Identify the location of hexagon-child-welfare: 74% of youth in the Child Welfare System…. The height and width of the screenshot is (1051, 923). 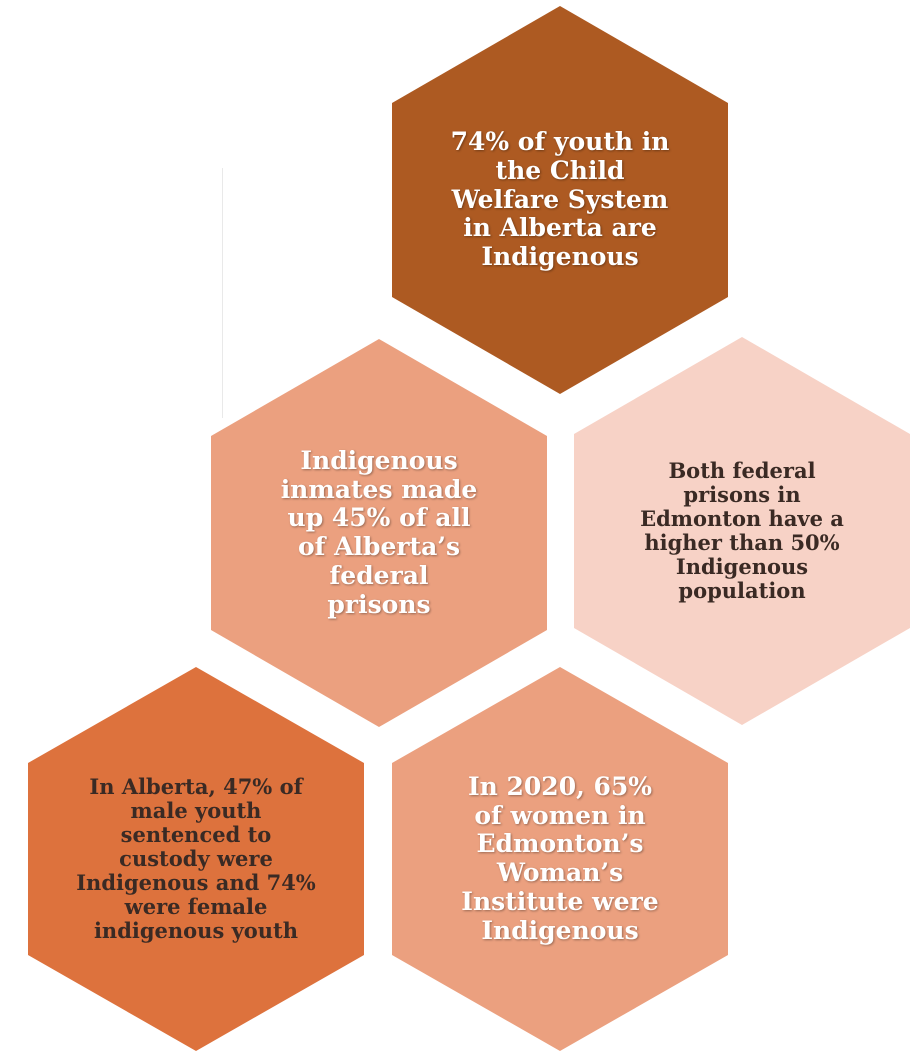
(560, 200).